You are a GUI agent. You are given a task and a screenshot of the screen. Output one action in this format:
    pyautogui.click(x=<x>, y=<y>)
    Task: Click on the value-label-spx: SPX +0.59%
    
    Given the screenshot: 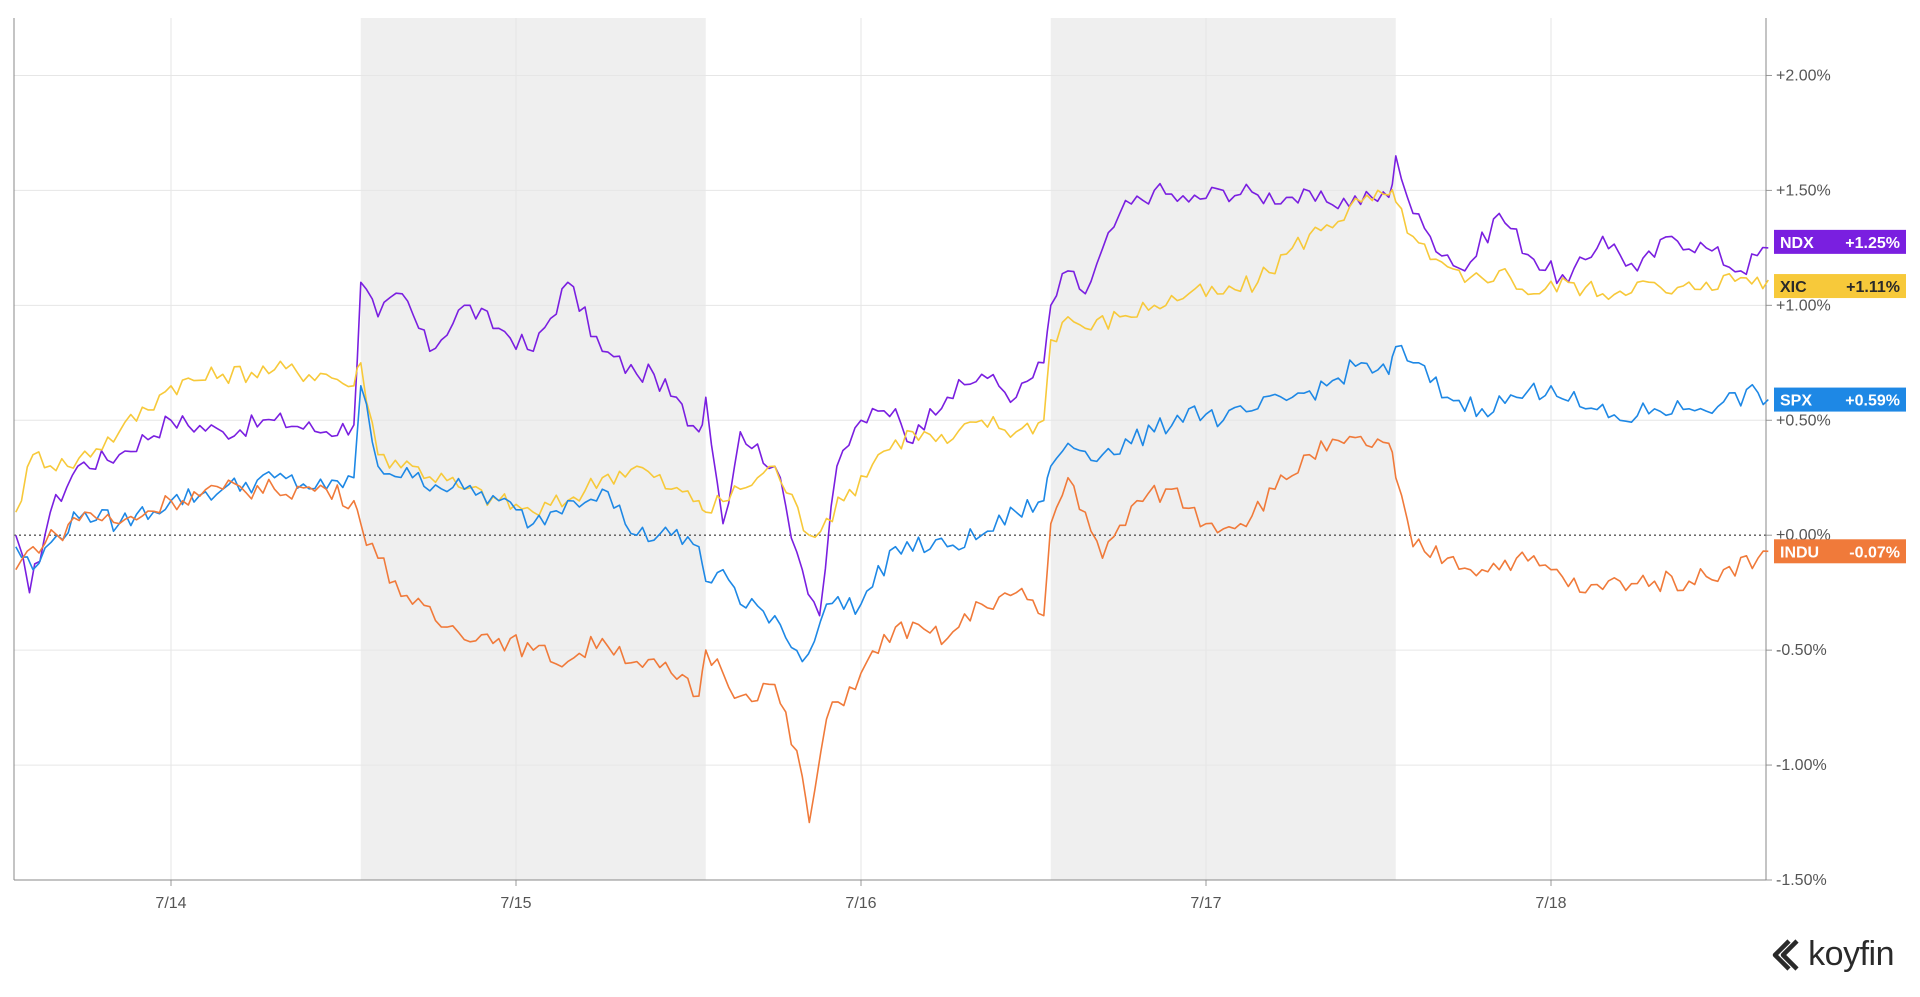 What is the action you would take?
    pyautogui.click(x=1840, y=399)
    